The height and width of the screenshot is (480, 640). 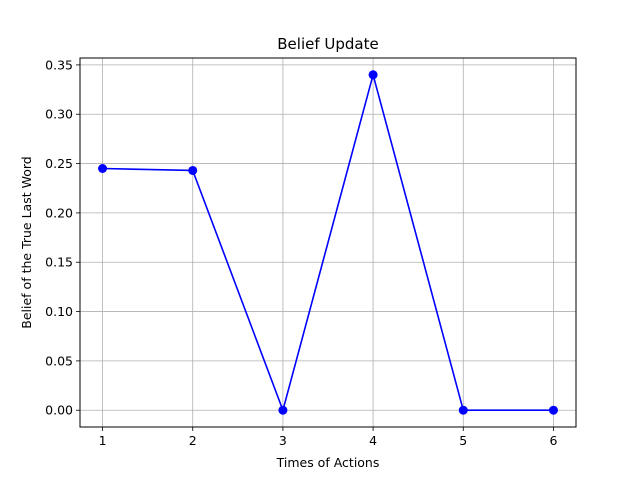 What do you see at coordinates (26, 242) in the screenshot?
I see `y-axis-label: Belief of the True Last Word` at bounding box center [26, 242].